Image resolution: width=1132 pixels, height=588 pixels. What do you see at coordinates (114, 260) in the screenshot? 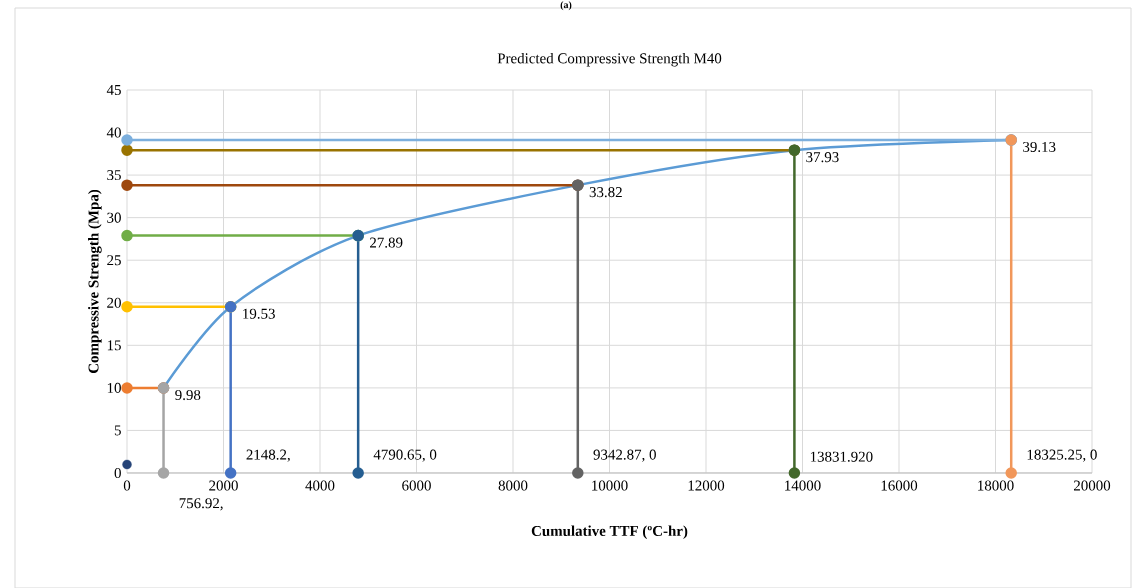
I see `y-tick-label: 25` at bounding box center [114, 260].